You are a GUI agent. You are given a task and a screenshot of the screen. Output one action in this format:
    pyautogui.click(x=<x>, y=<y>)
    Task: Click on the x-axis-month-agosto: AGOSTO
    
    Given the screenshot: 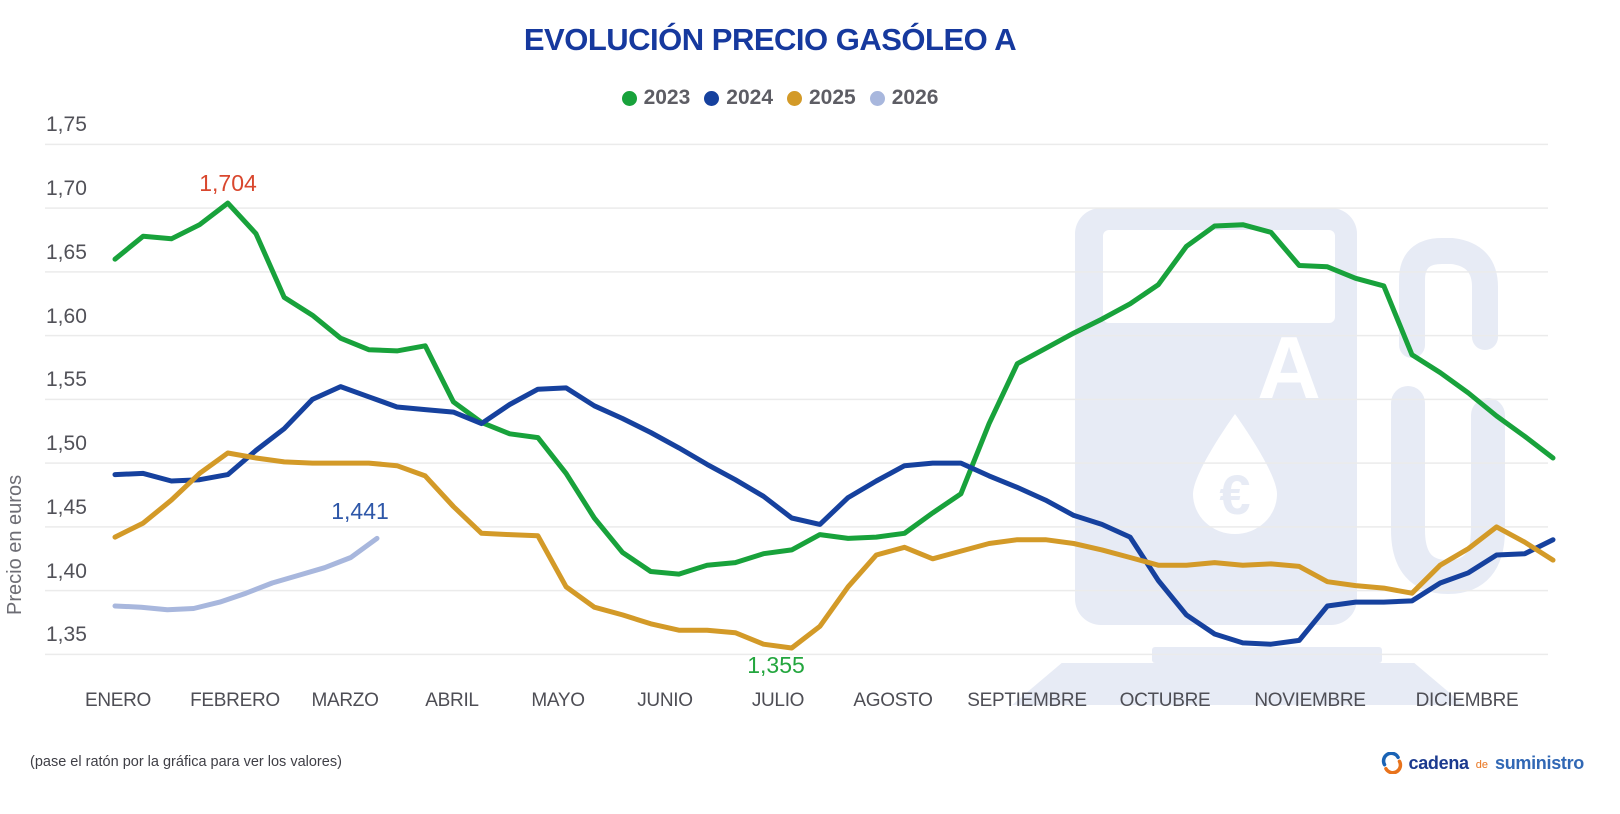 What is the action you would take?
    pyautogui.click(x=893, y=700)
    